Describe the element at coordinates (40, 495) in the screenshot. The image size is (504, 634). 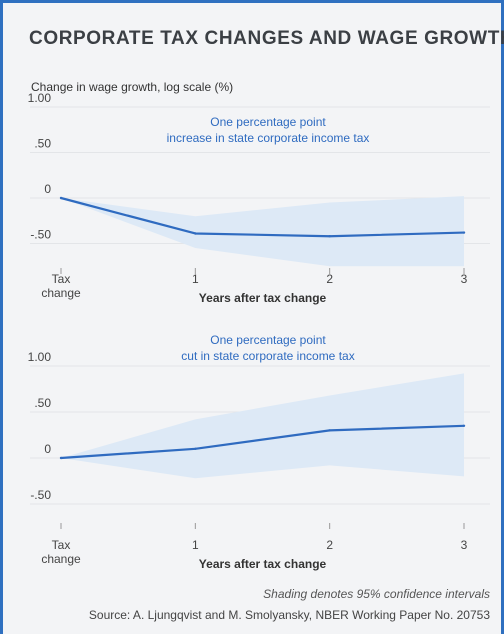
I see `y-tick-label-2-4: -.50` at that location.